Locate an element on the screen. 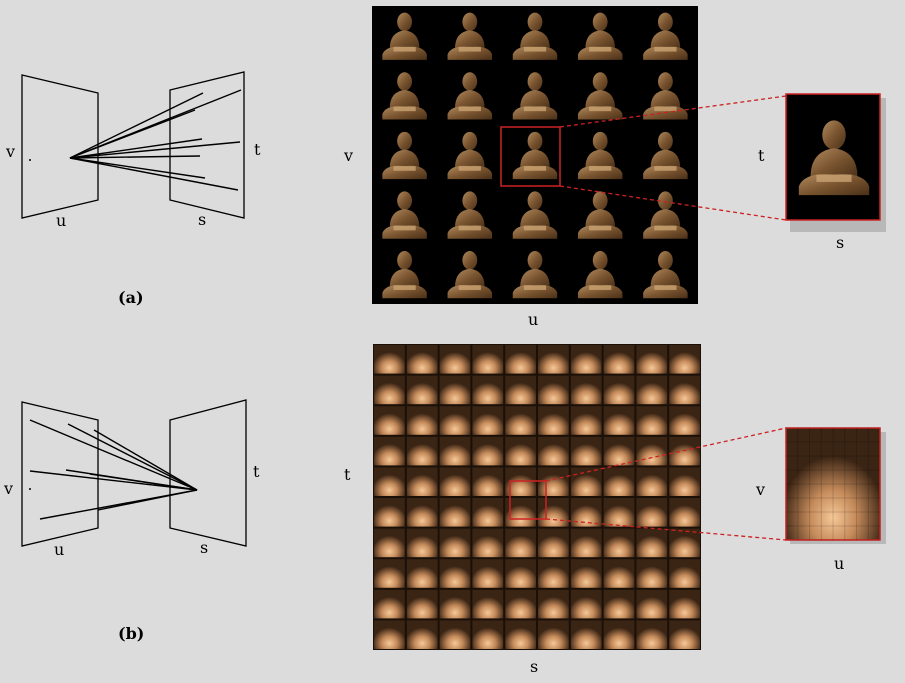 The width and height of the screenshot is (905, 683). grid-a-label-v: v is located at coordinates (349, 155).